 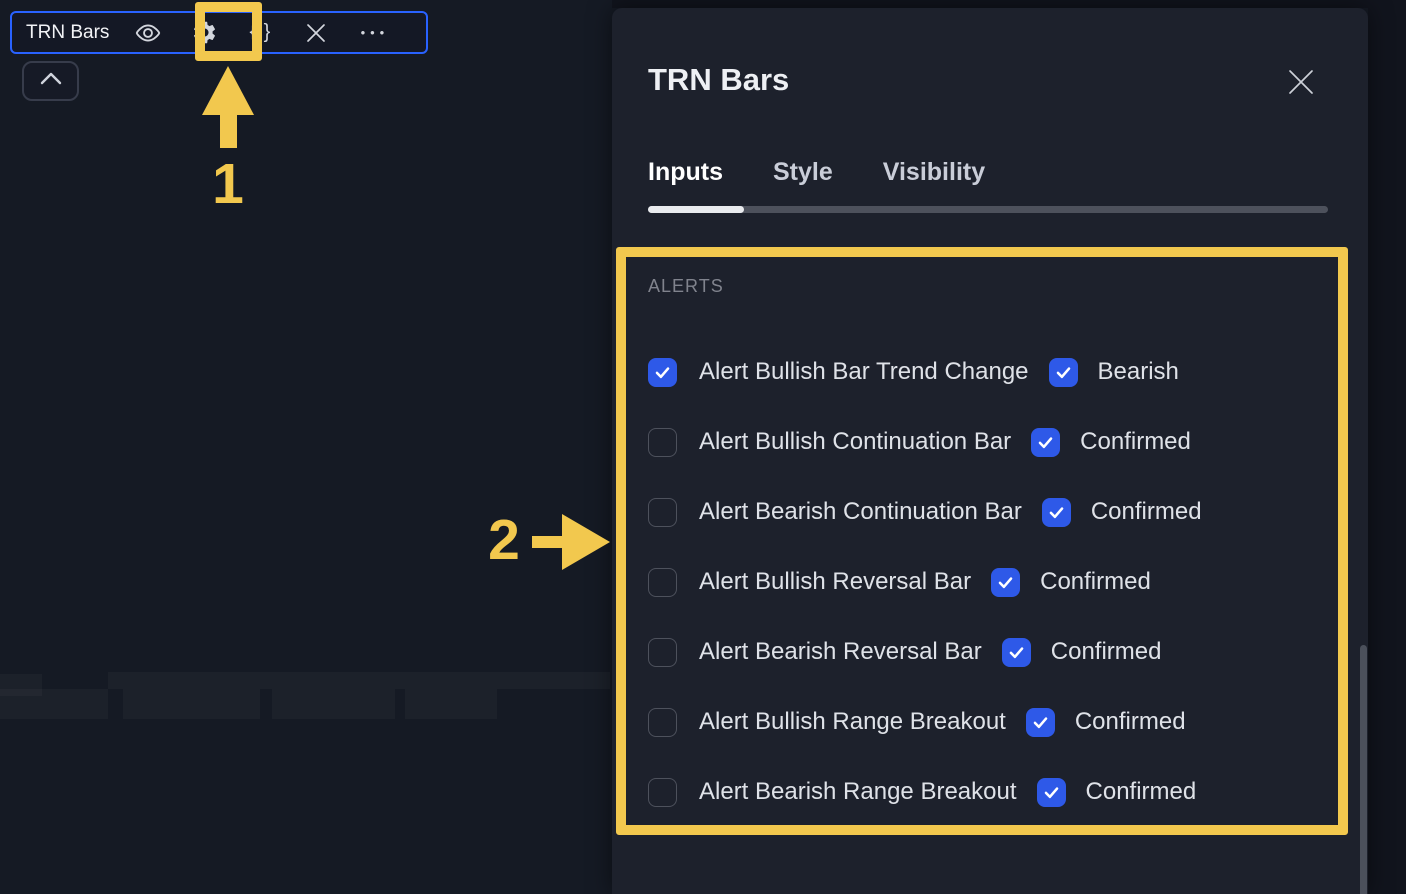 I want to click on visibility-toggle-button, so click(x=148, y=33).